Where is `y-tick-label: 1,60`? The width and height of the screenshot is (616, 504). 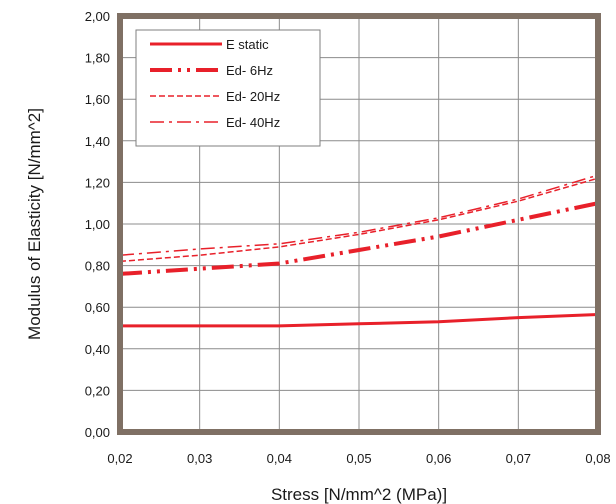 y-tick-label: 1,60 is located at coordinates (97, 99).